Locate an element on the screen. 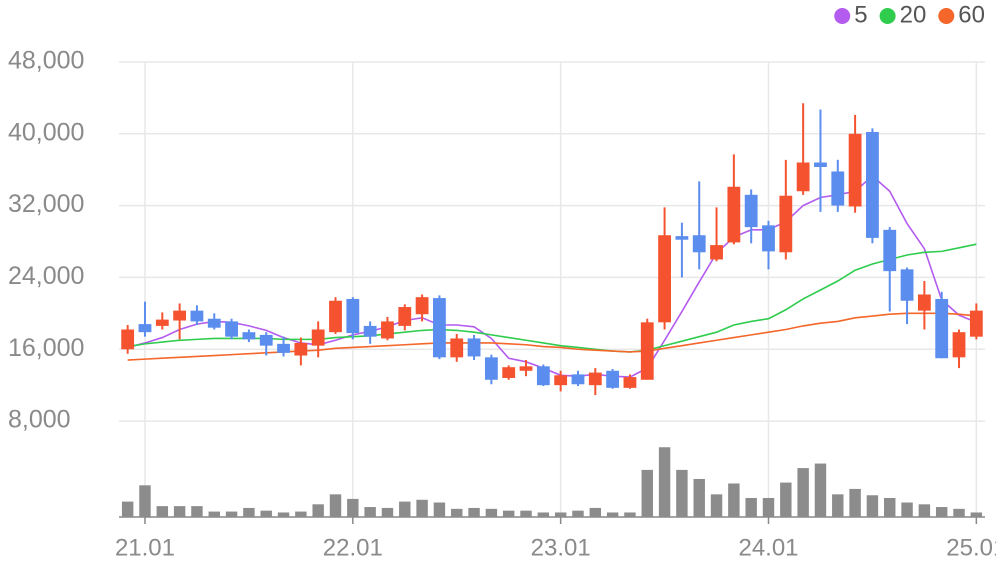  ma-line is located at coordinates (552, 336).